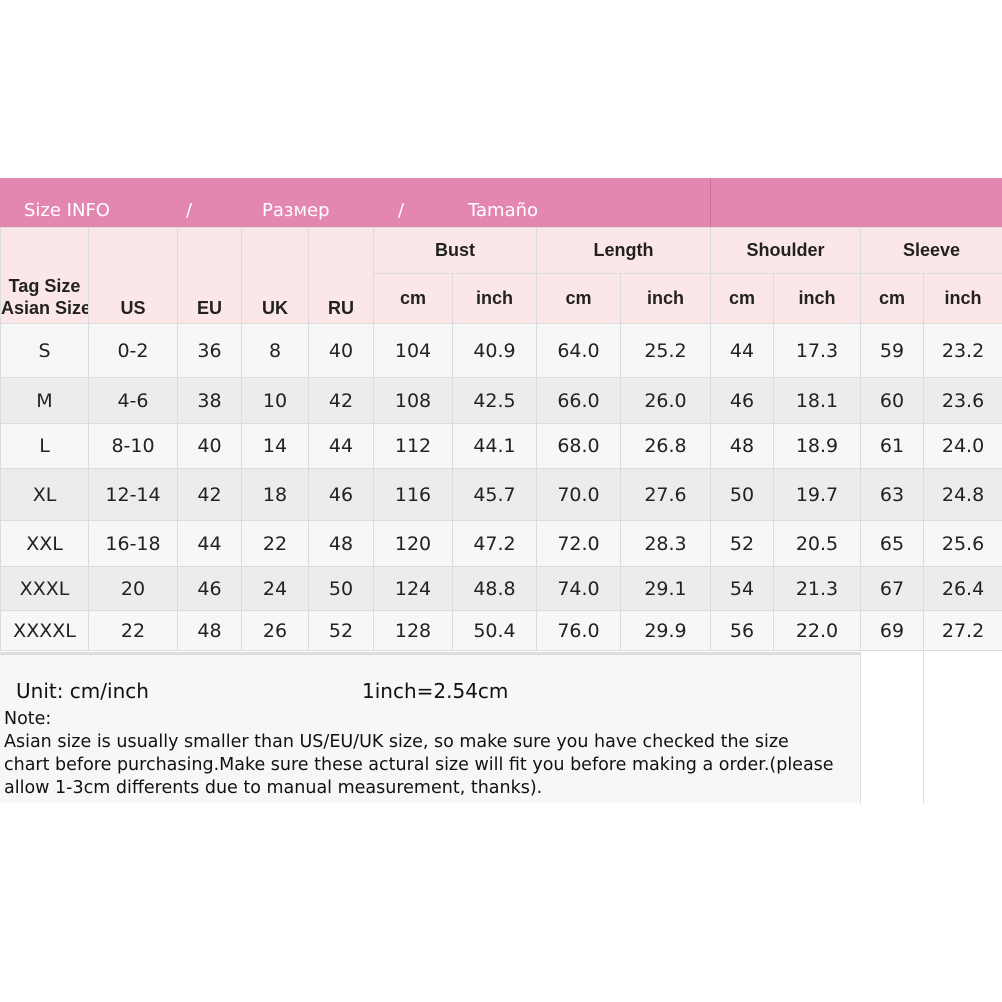 This screenshot has width=1002, height=1002. Describe the element at coordinates (275, 494) in the screenshot. I see `cell-uk: 18` at that location.